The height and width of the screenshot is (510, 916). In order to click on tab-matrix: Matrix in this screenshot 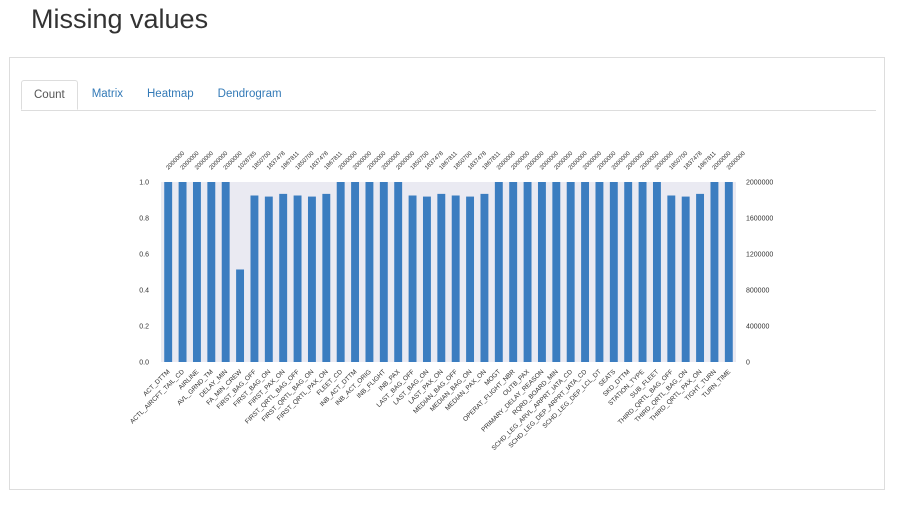, I will do `click(107, 94)`.